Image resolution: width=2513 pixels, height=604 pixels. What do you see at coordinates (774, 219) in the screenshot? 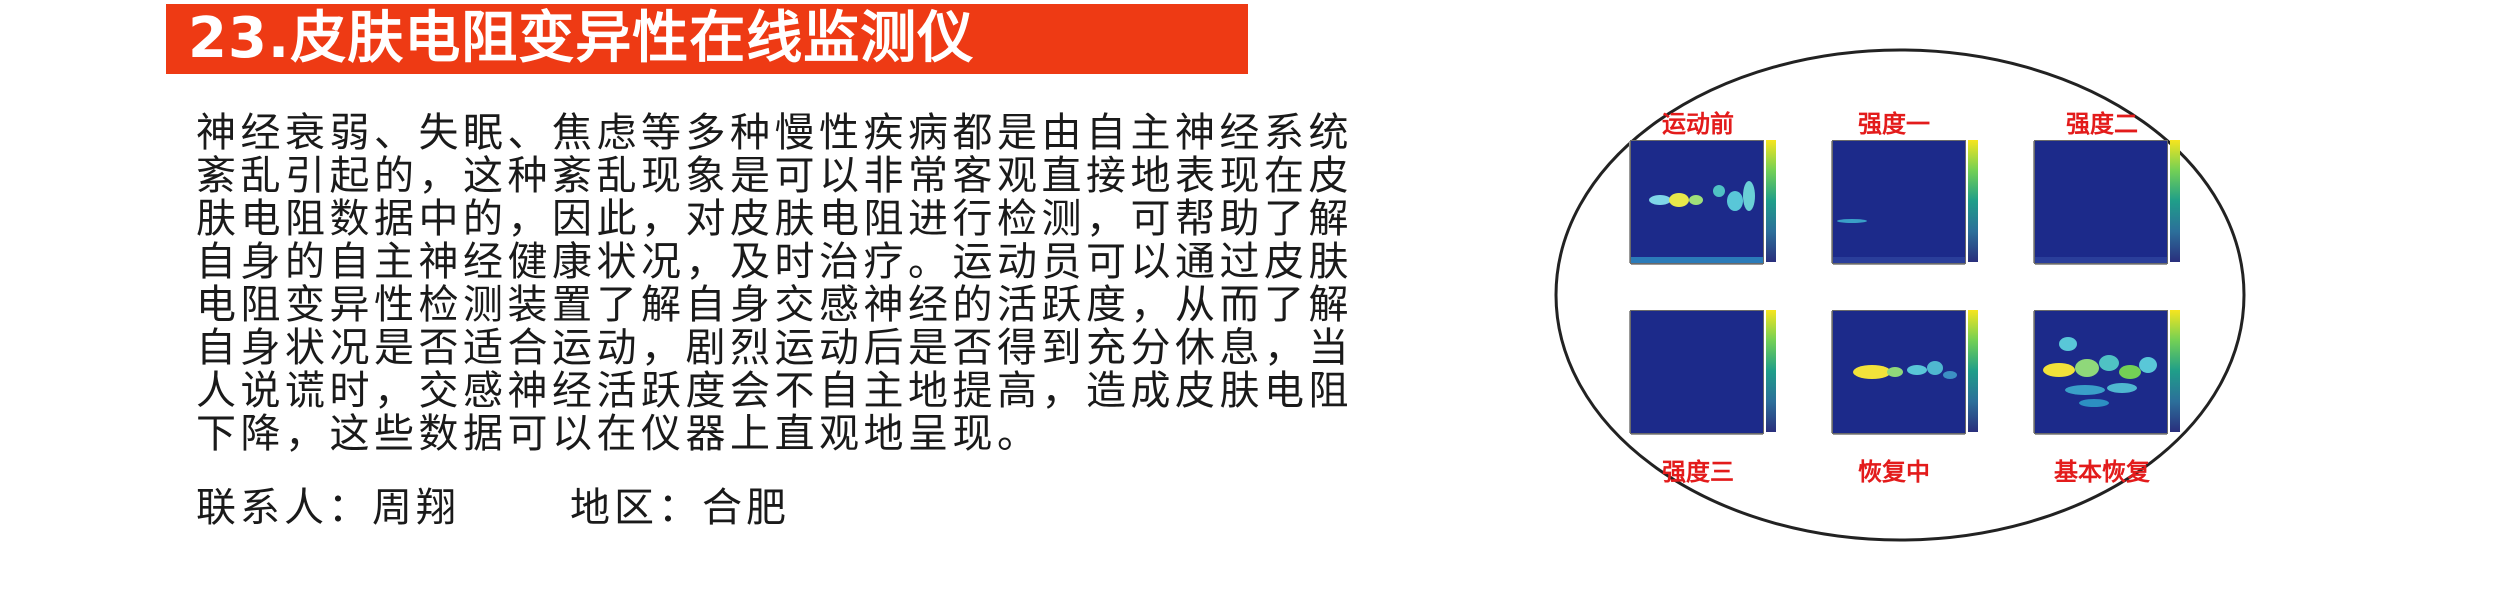
I see `body-line: 肤电阻数据中的，因此，对皮肤电阻进行检测，可帮助了解` at bounding box center [774, 219].